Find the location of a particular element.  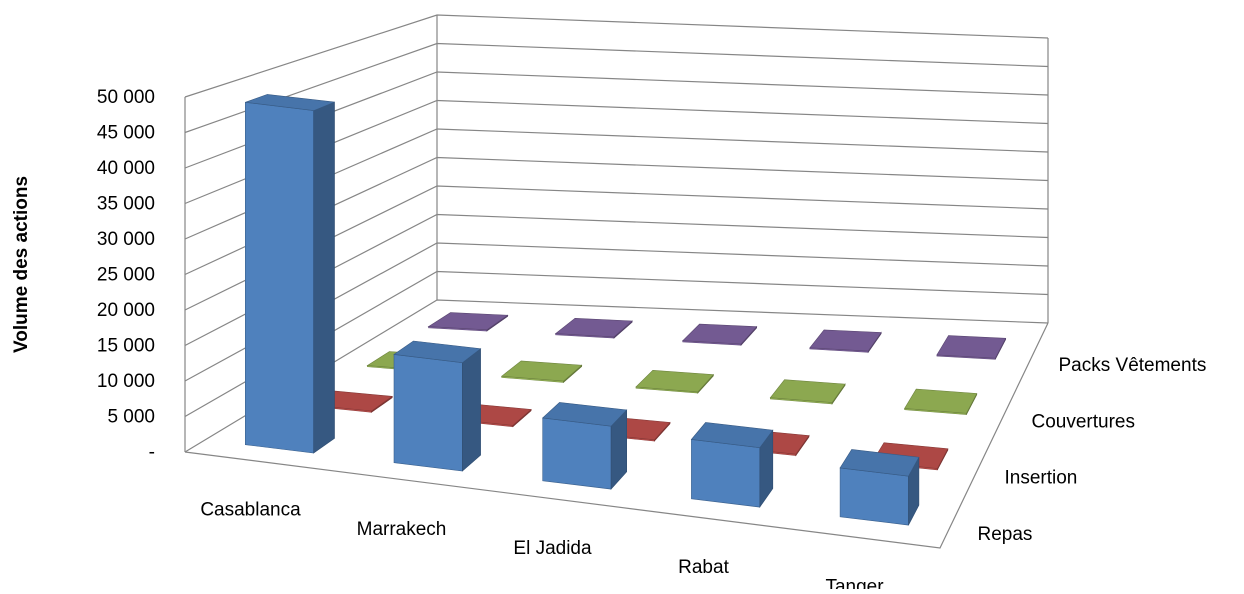

gridline is located at coordinates (616, 56).